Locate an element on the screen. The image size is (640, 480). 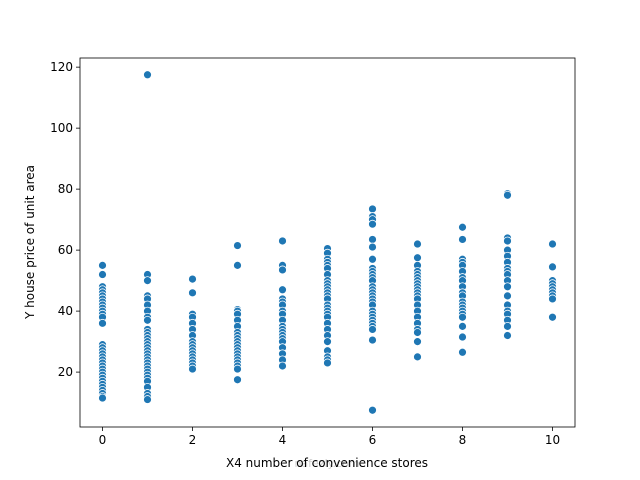
y-tick-label: 20 is located at coordinates (65, 372).